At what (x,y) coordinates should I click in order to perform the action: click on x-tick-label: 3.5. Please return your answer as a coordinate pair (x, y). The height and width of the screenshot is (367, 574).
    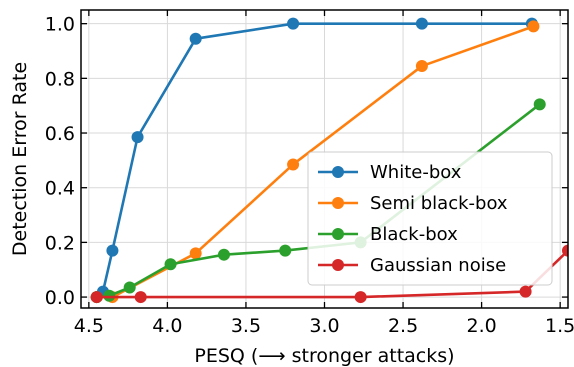
    Looking at the image, I should click on (246, 326).